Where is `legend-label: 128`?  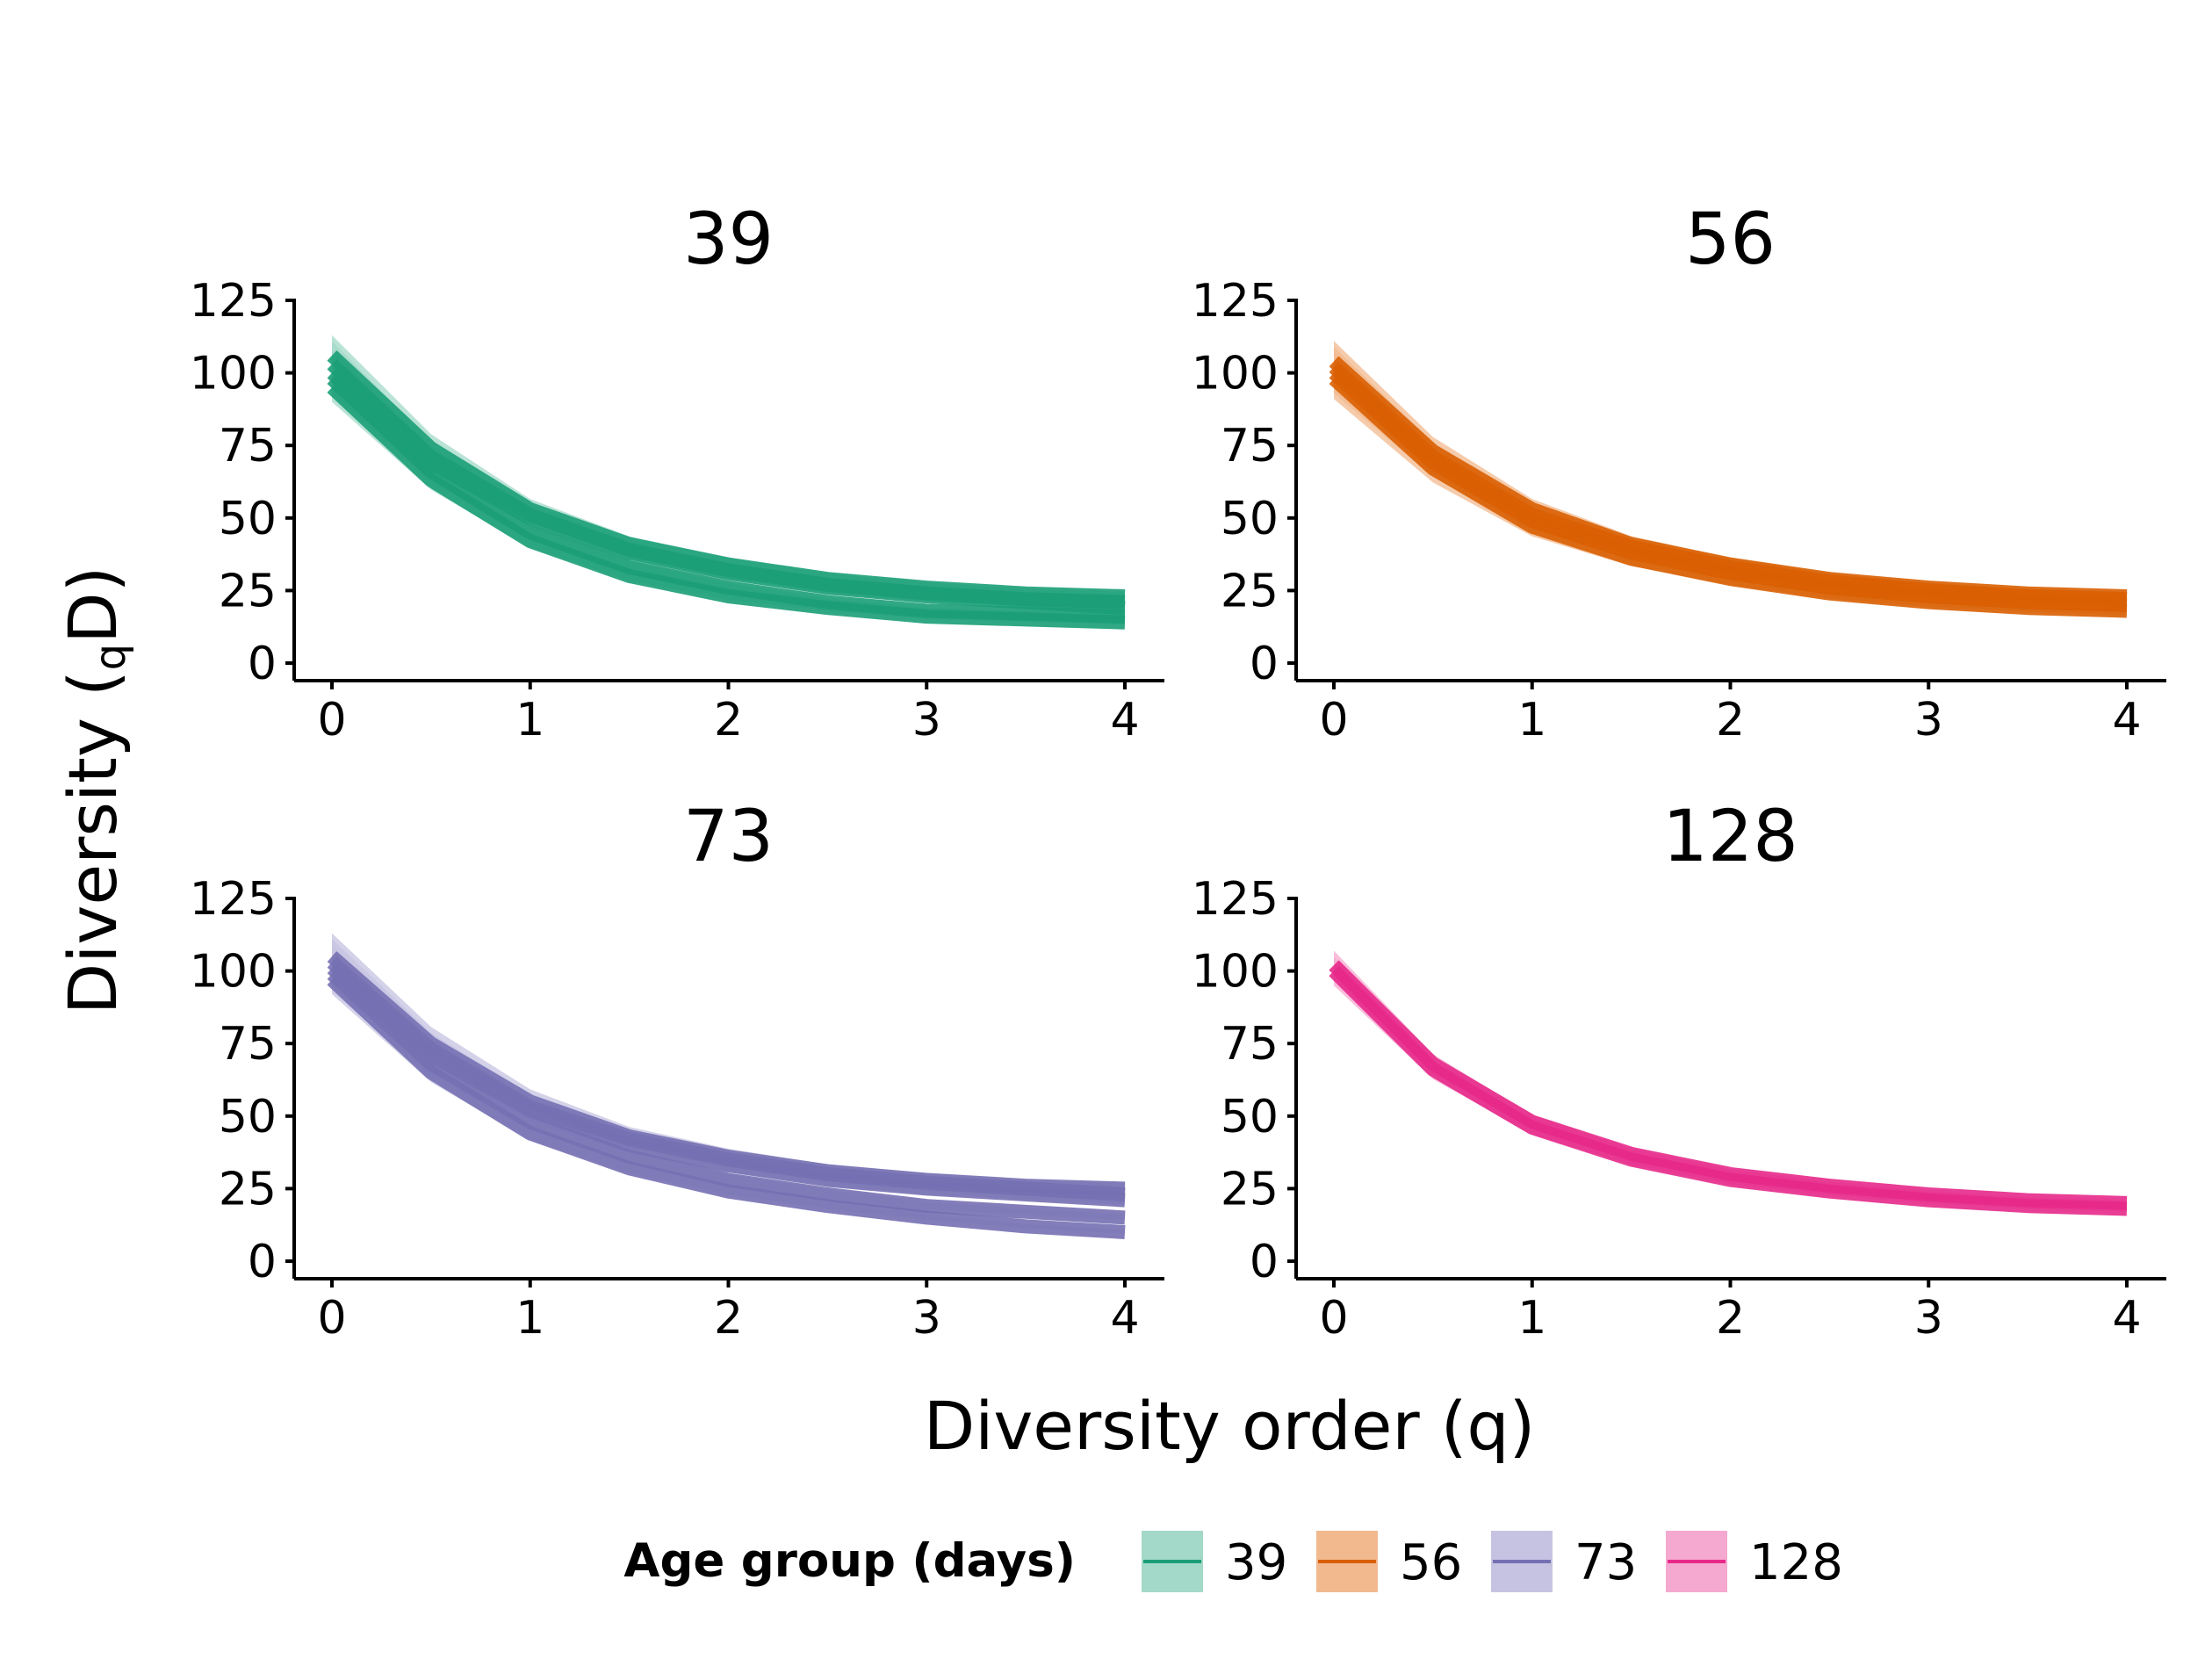
legend-label: 128 is located at coordinates (1796, 1562).